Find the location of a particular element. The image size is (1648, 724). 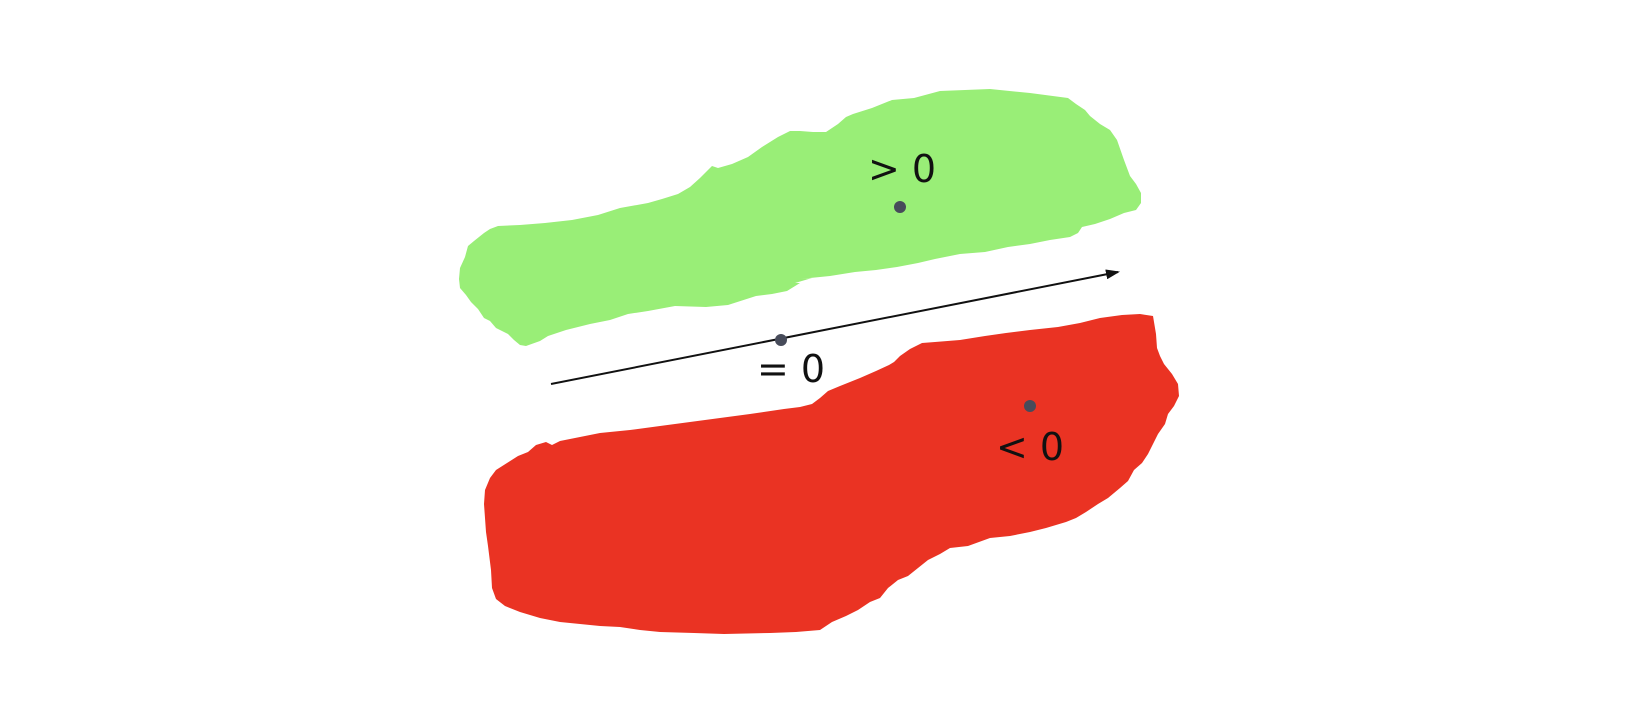

point-negative is located at coordinates (1030, 406).